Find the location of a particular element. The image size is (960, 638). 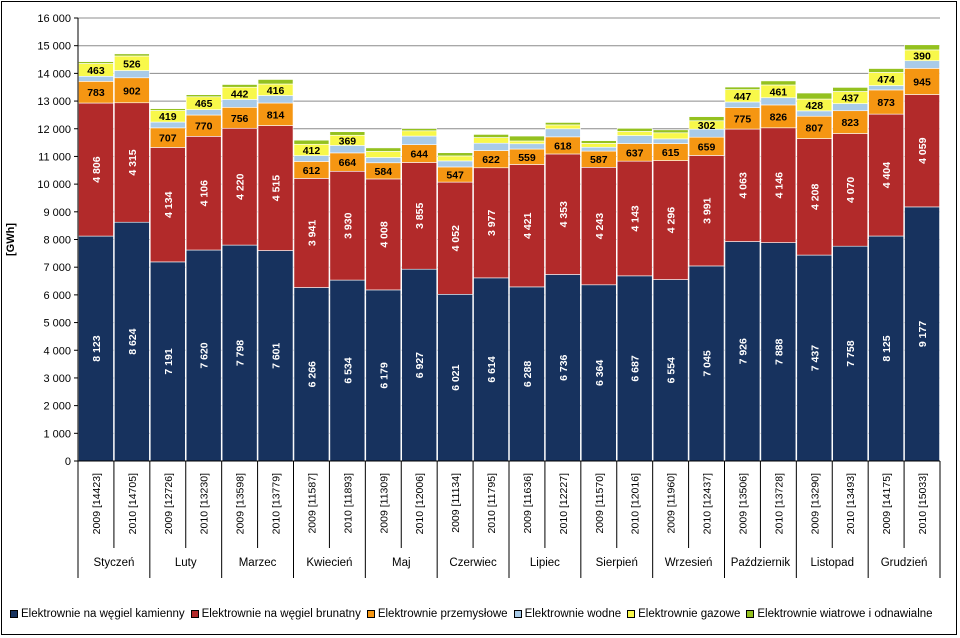

data-label: 4 063 is located at coordinates (743, 185).